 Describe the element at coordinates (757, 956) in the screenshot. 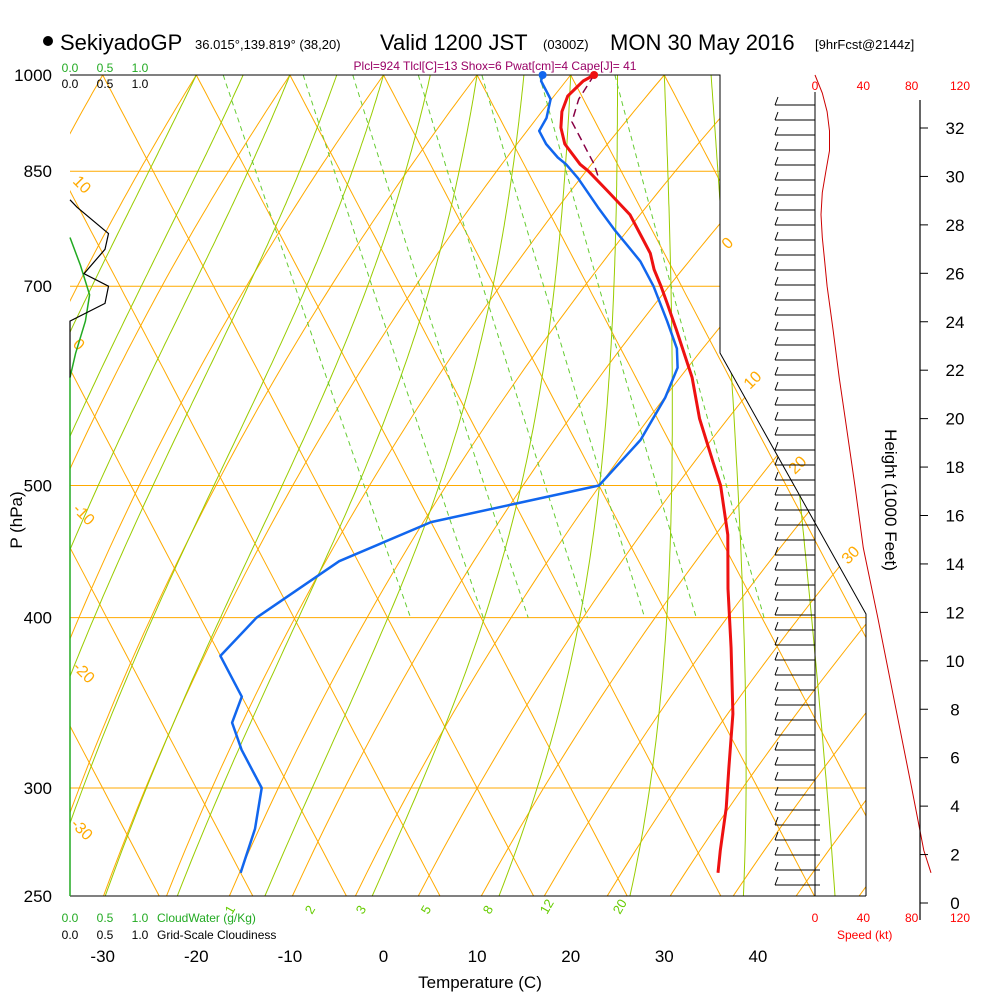

I see `x-tick-label: 40` at that location.